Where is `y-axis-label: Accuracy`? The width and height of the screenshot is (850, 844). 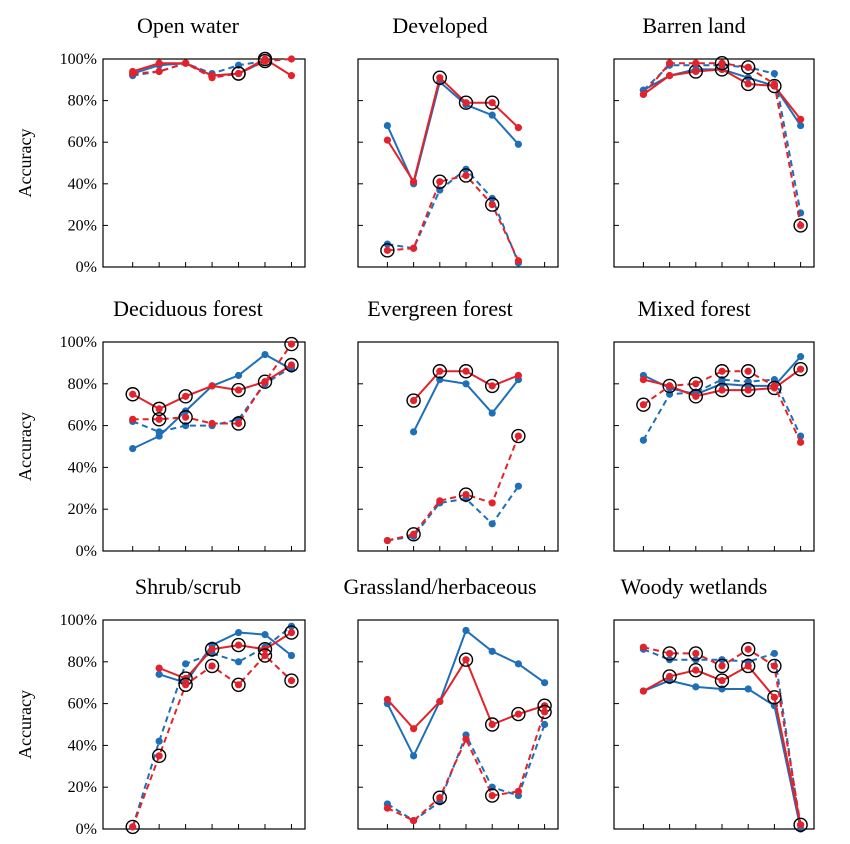 y-axis-label: Accuracy is located at coordinates (25, 446).